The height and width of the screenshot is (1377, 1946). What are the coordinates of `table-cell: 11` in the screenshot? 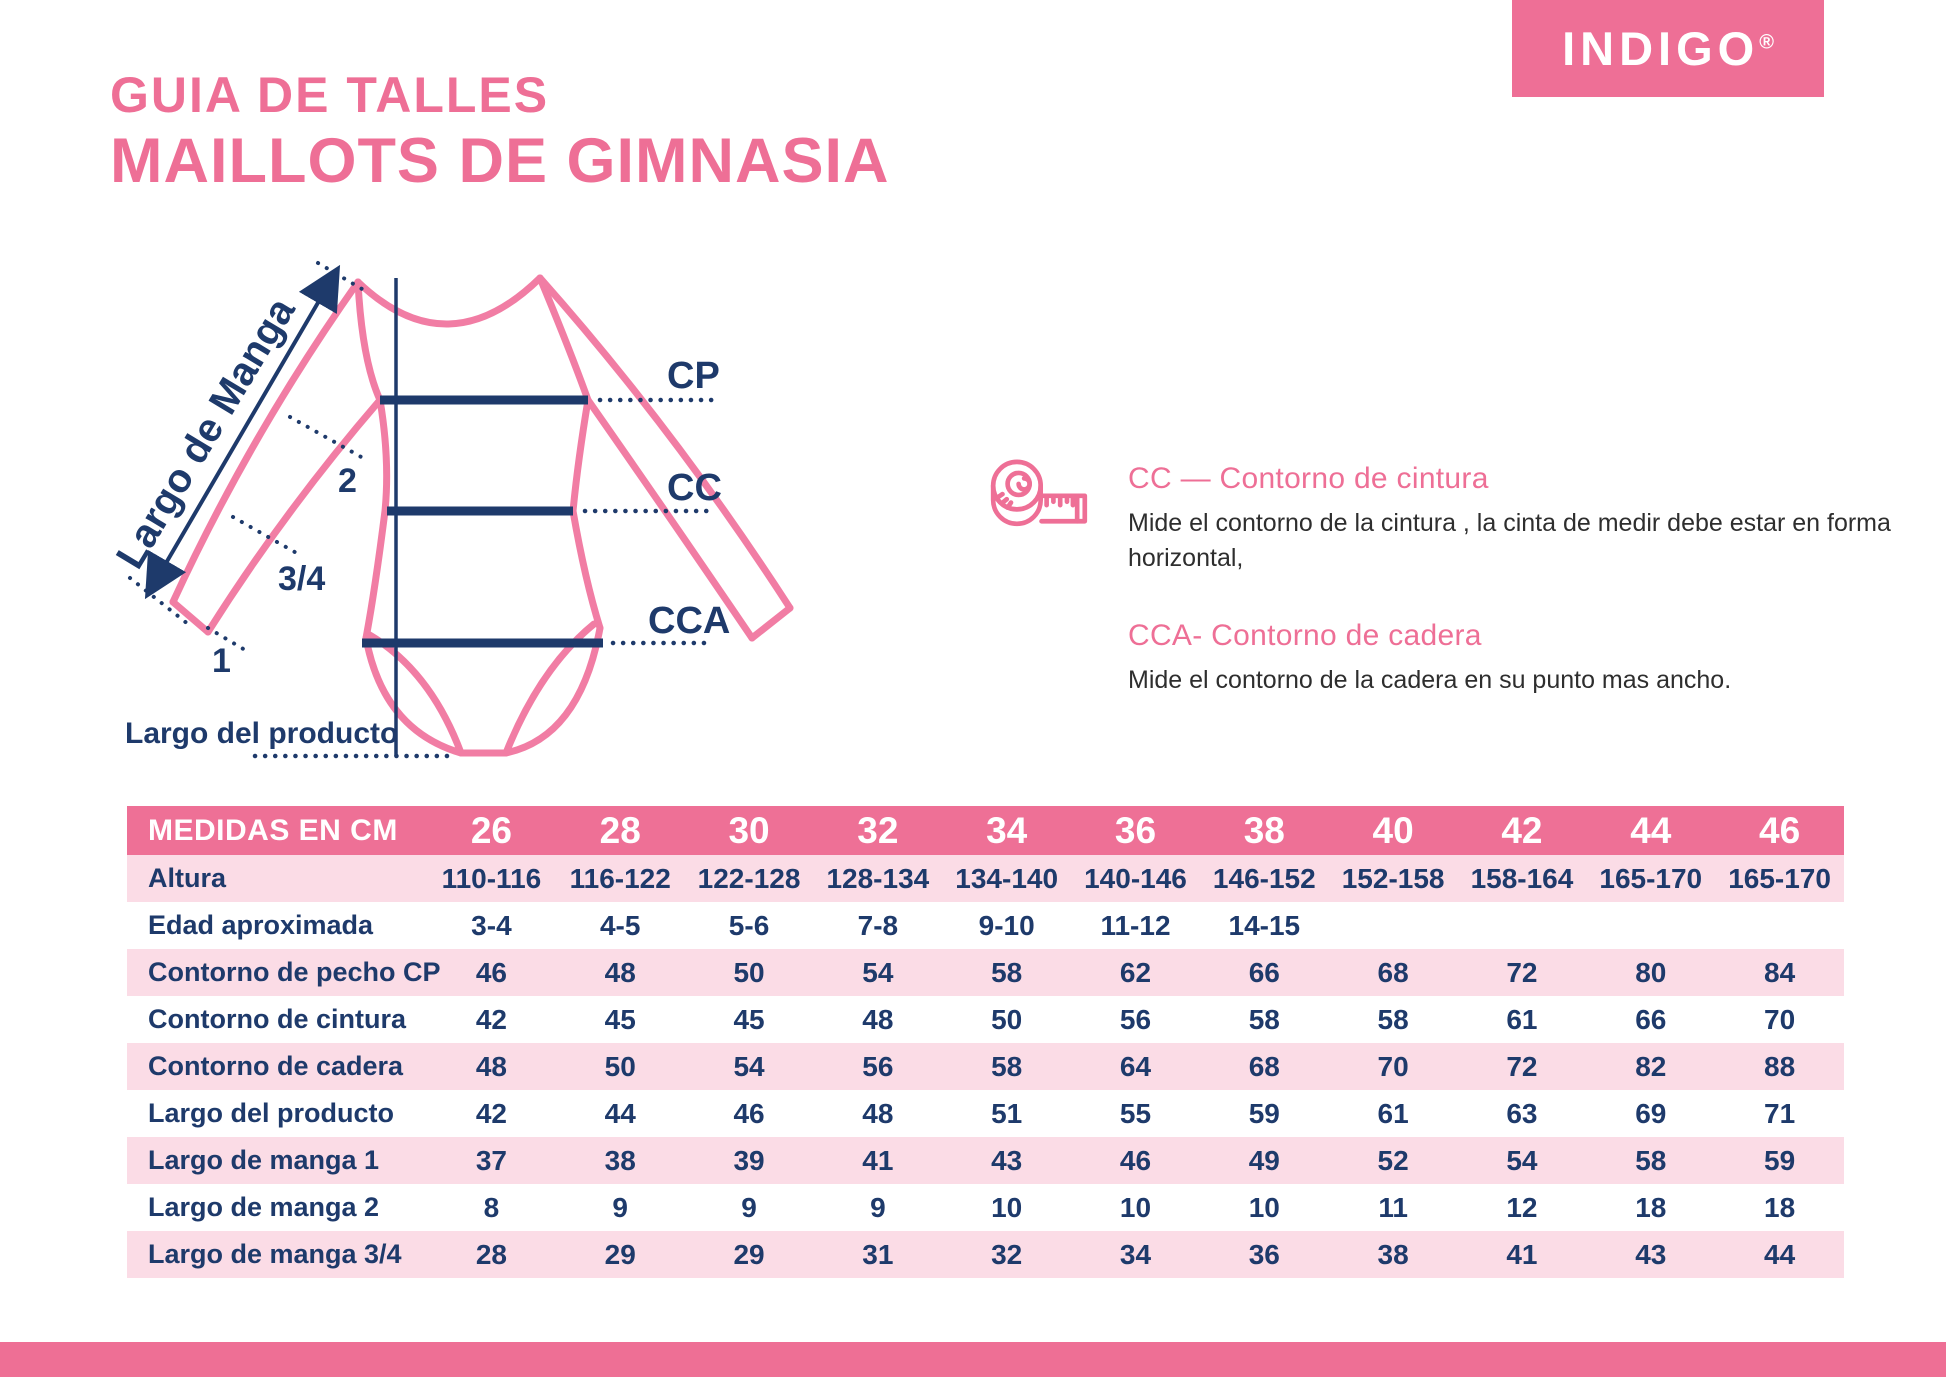 It's located at (1393, 1207).